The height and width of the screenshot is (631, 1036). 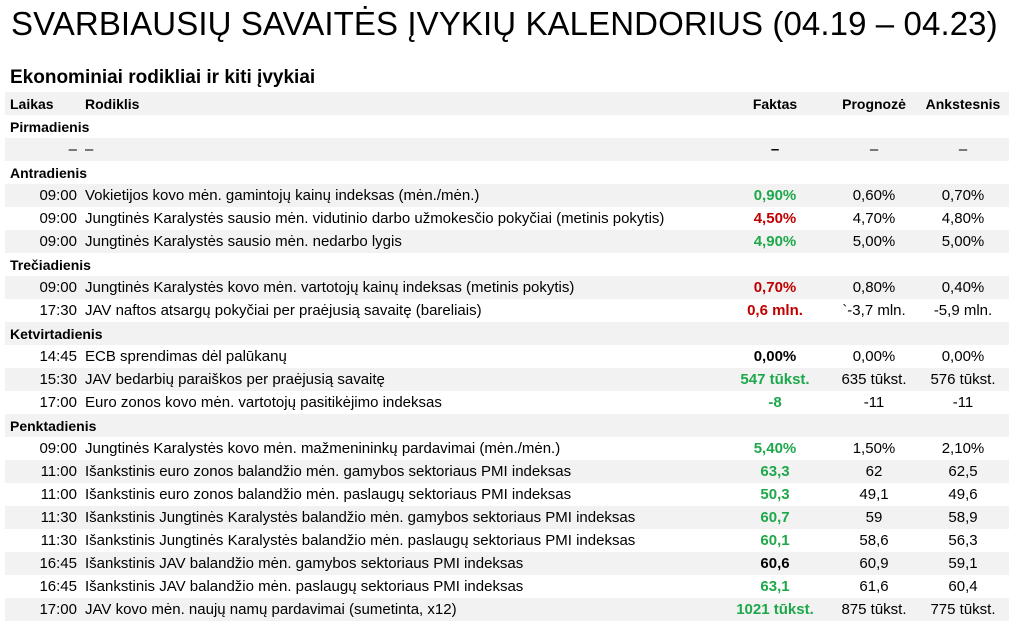 What do you see at coordinates (775, 241) in the screenshot?
I see `event-fact: 4,90%` at bounding box center [775, 241].